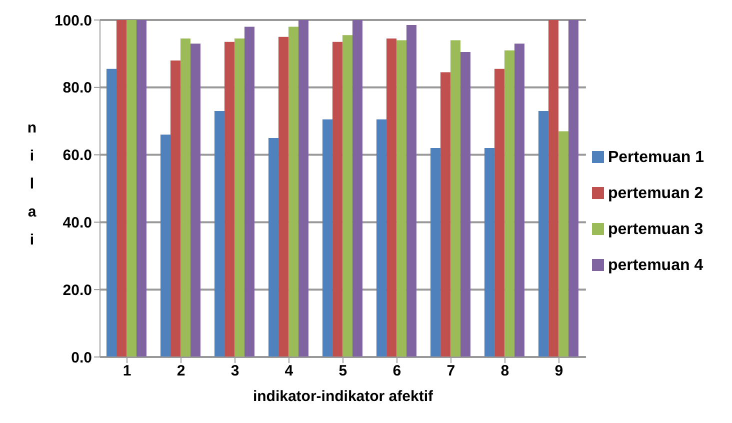 This screenshot has width=732, height=423. I want to click on y-tick-label: 0.0, so click(81, 357).